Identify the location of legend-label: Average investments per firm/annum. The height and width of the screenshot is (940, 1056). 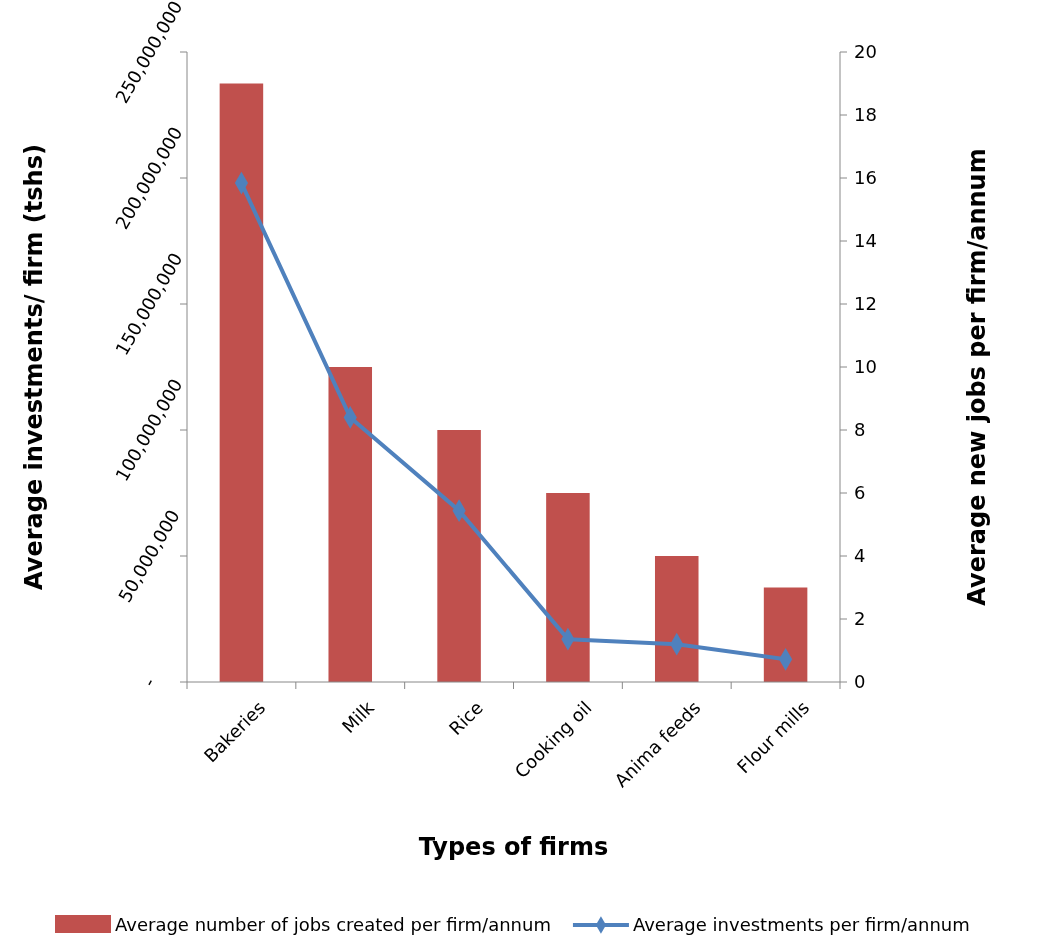
(801, 925).